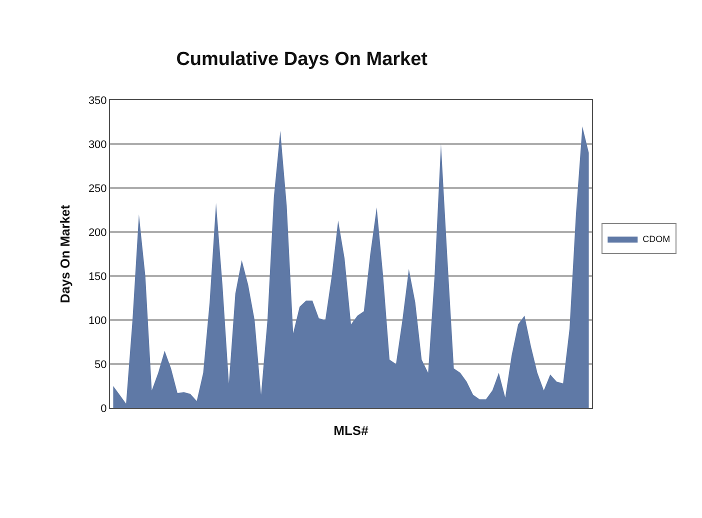  I want to click on y-axis-title: Days On Market, so click(64, 254).